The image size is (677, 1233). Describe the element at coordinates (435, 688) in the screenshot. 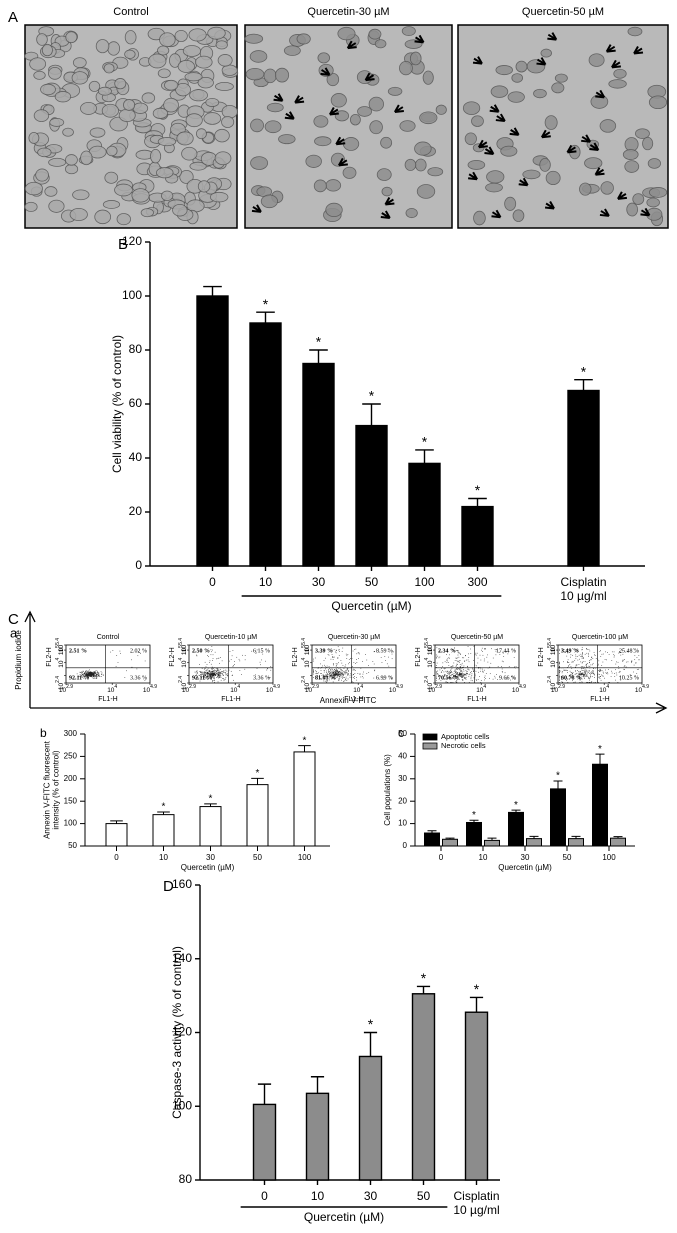

I see `x-tick-label: 102.9` at that location.